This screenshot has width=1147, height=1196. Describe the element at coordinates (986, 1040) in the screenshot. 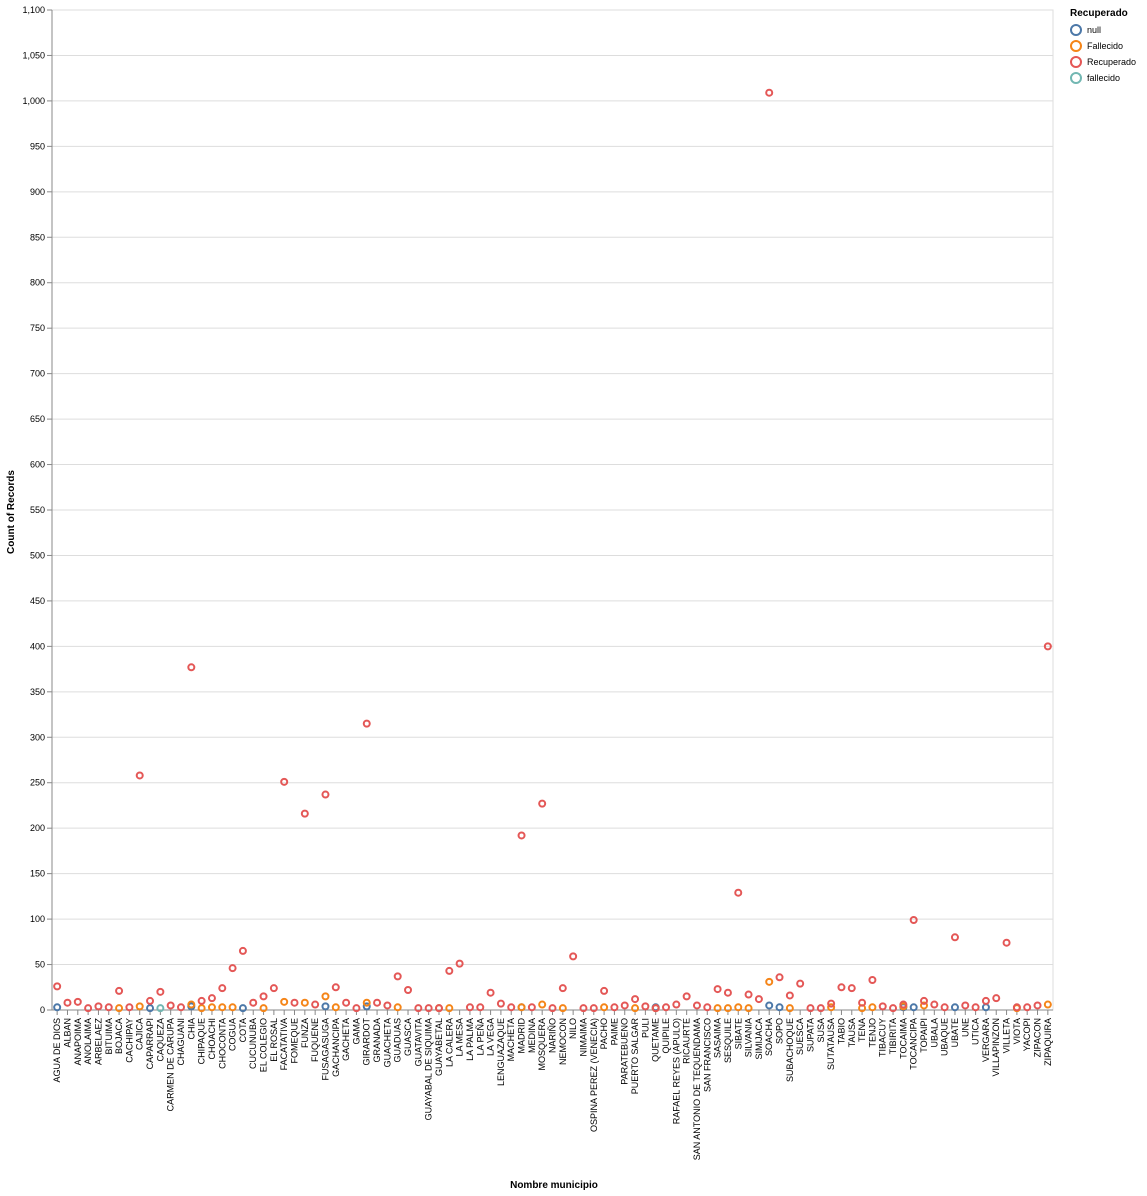

I see `x-tick-label: VERGARA` at that location.